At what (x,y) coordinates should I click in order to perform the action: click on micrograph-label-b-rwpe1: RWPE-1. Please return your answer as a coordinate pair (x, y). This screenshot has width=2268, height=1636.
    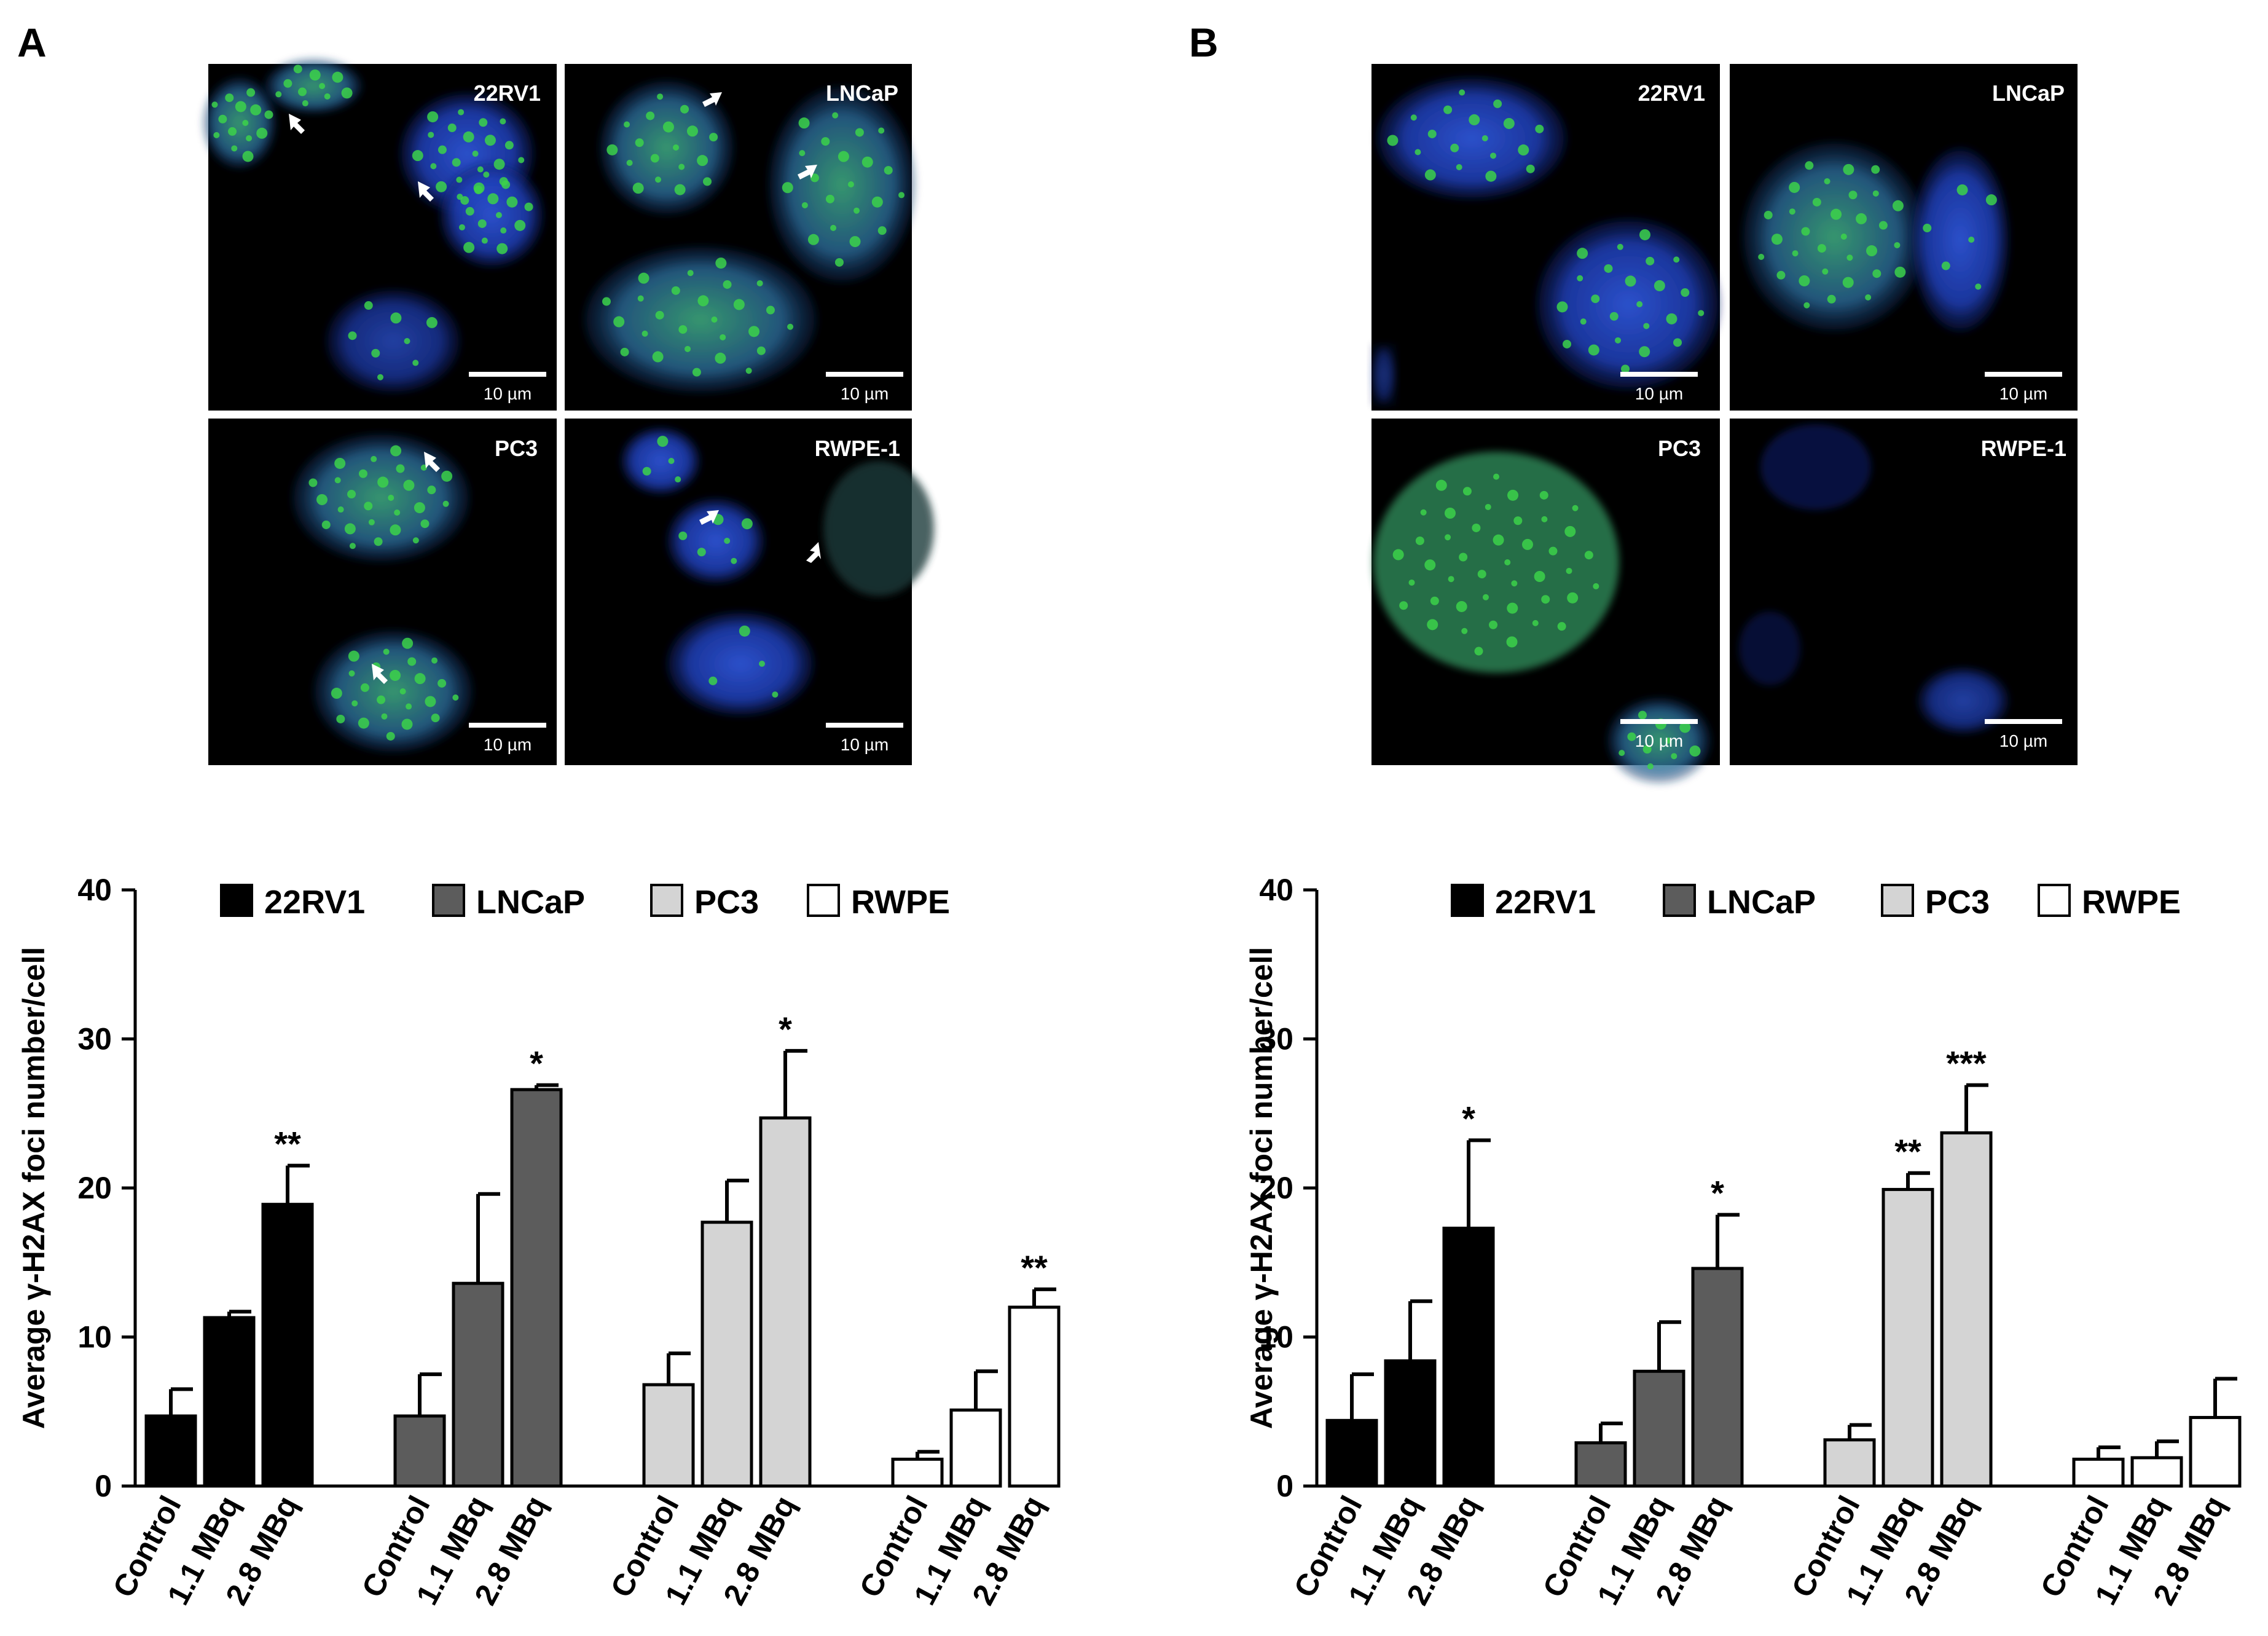
    Looking at the image, I should click on (2023, 448).